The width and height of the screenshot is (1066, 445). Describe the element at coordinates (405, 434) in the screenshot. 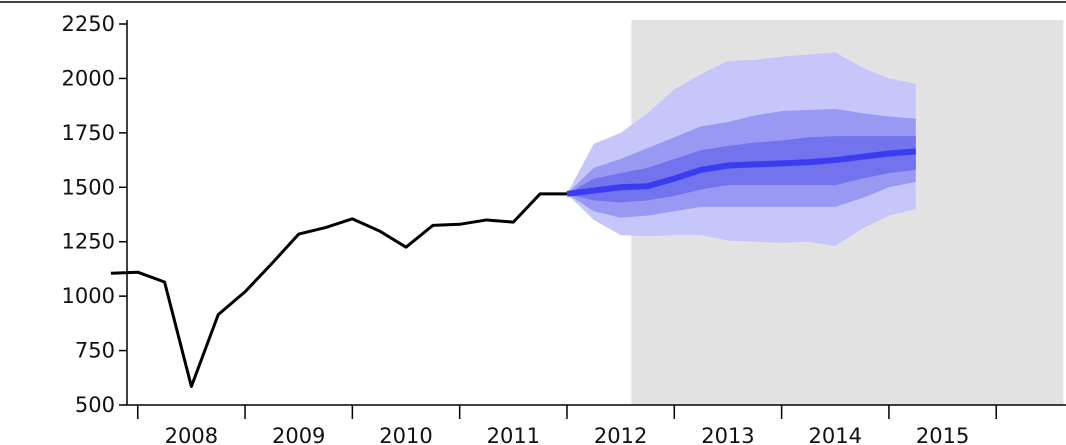

I see `x-tick-label: 2010` at that location.